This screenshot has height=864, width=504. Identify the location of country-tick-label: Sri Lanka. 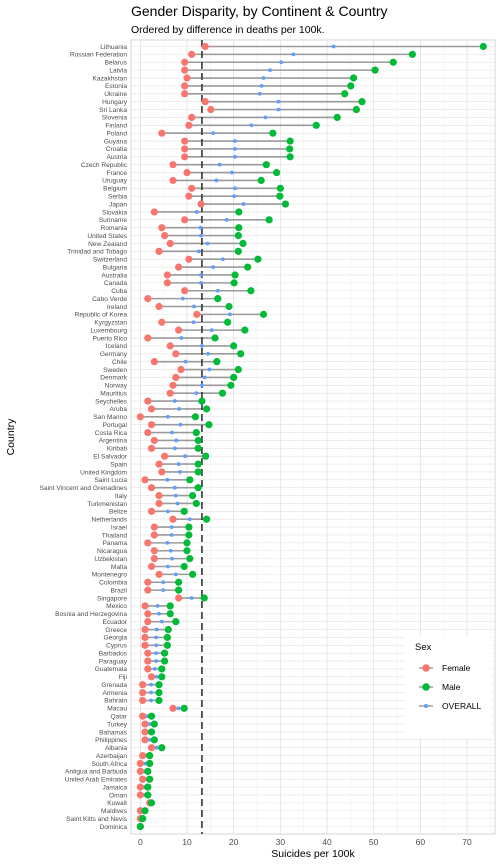
(113, 110).